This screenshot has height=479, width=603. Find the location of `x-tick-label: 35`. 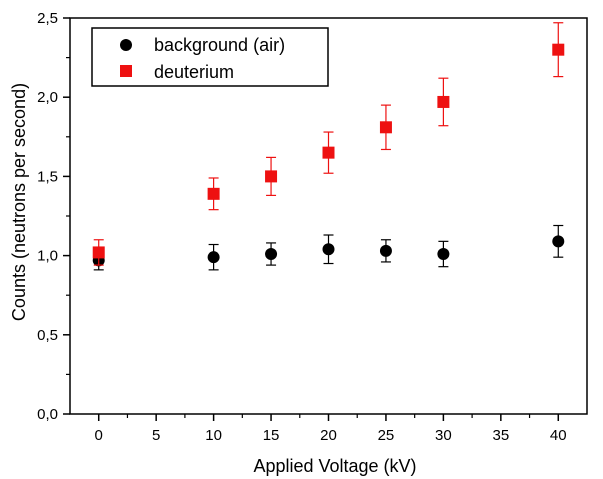

x-tick-label: 35 is located at coordinates (500, 435).